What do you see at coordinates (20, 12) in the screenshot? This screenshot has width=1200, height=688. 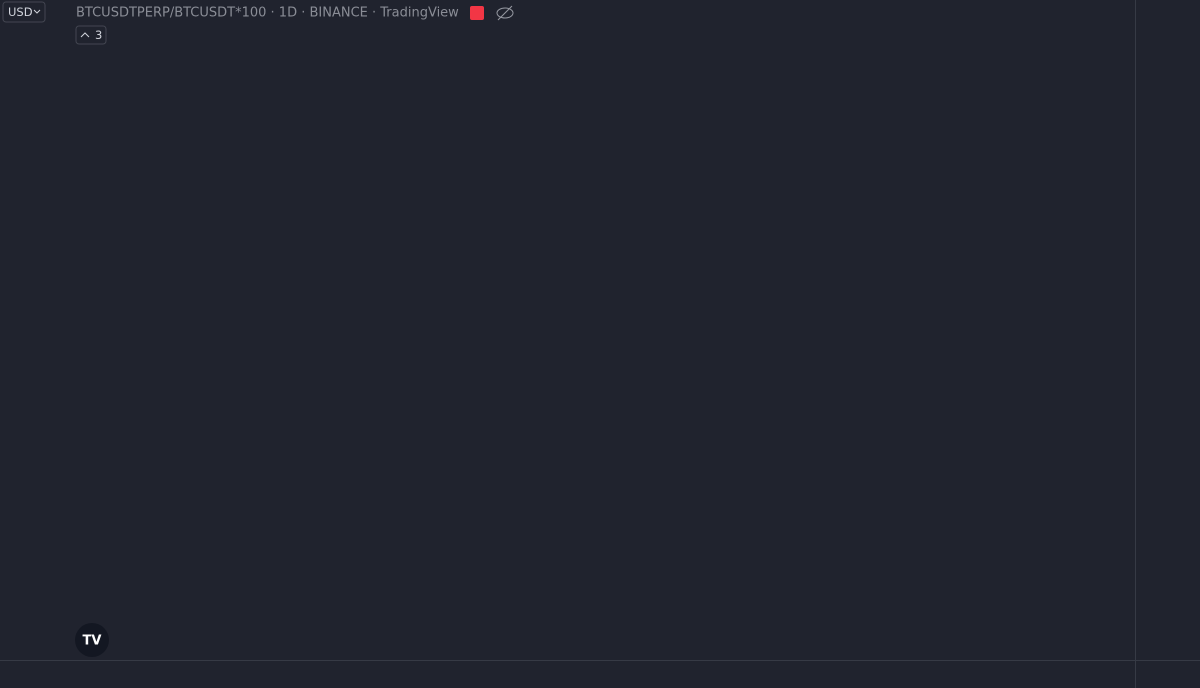 I see `currency: USD` at bounding box center [20, 12].